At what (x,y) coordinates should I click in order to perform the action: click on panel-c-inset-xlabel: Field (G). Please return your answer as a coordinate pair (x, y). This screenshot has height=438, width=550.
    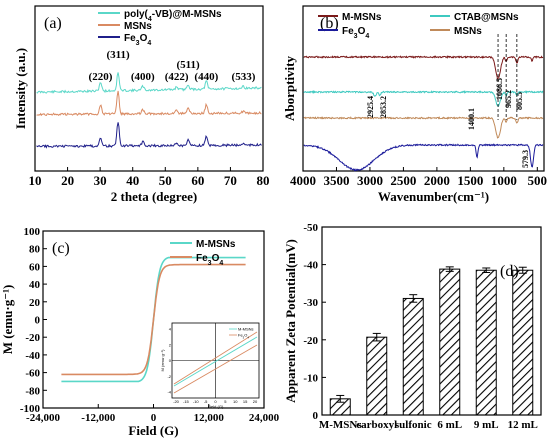
    Looking at the image, I should click on (216, 406).